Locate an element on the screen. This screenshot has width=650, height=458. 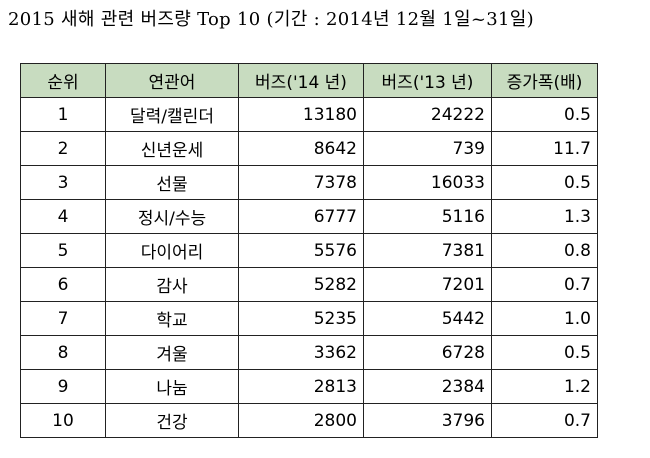
cell-keyword: 건강 is located at coordinates (172, 420).